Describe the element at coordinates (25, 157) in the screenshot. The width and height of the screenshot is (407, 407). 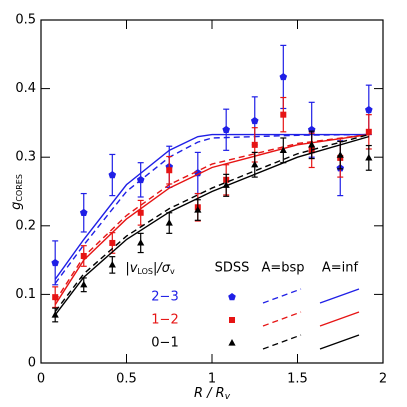
I see `y-tick-label: 0.3` at that location.